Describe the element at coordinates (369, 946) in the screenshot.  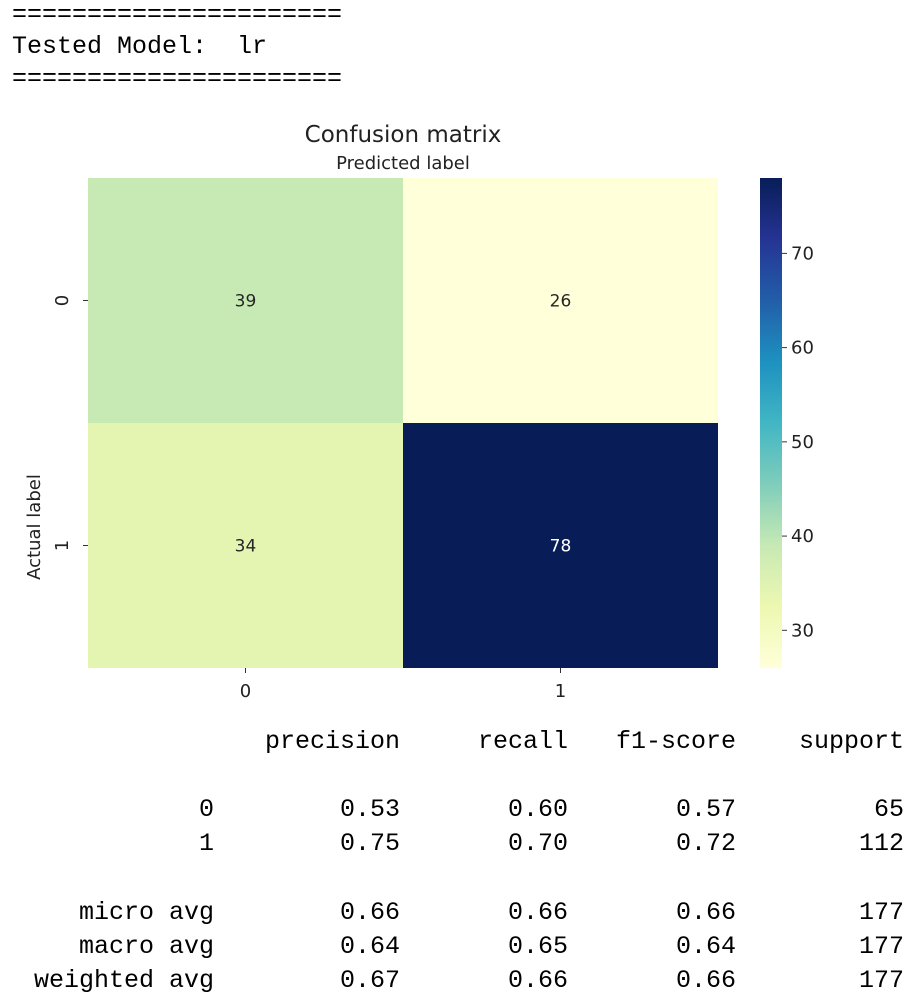
I see `report-precision: 0.64` at that location.